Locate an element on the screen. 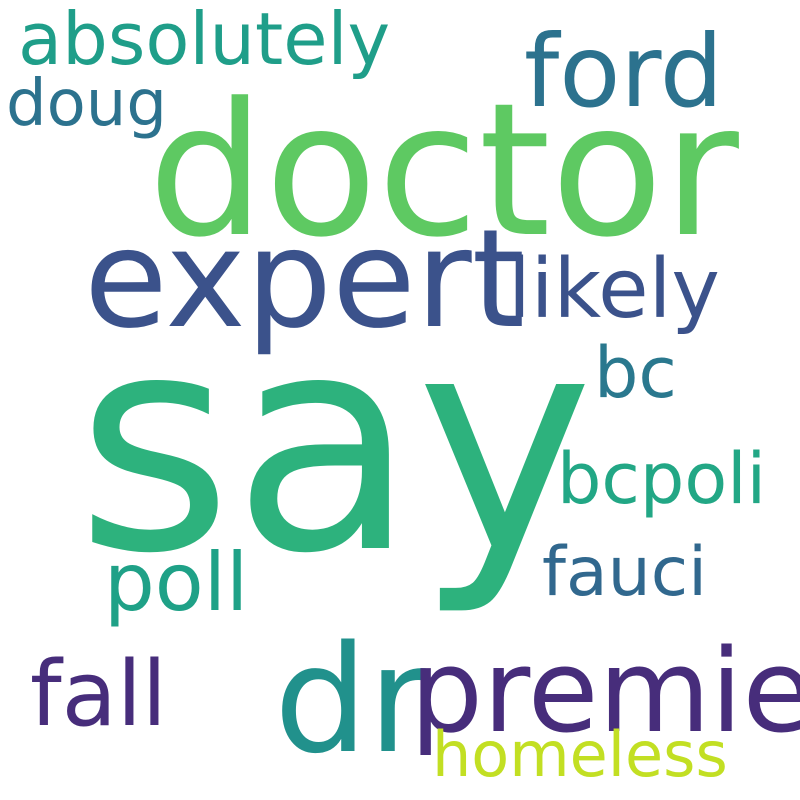  word-absolutely: absolutely is located at coordinates (204, 40).